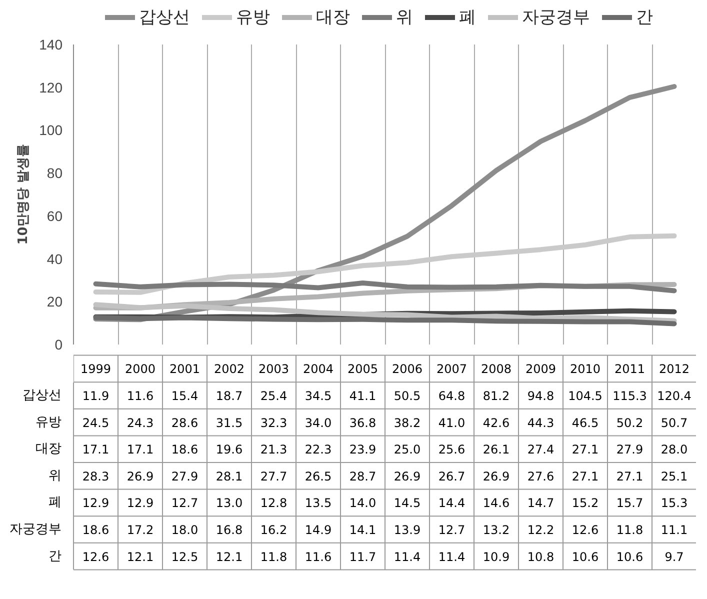  What do you see at coordinates (452, 449) in the screenshot?
I see `data-label: 25.6` at bounding box center [452, 449].